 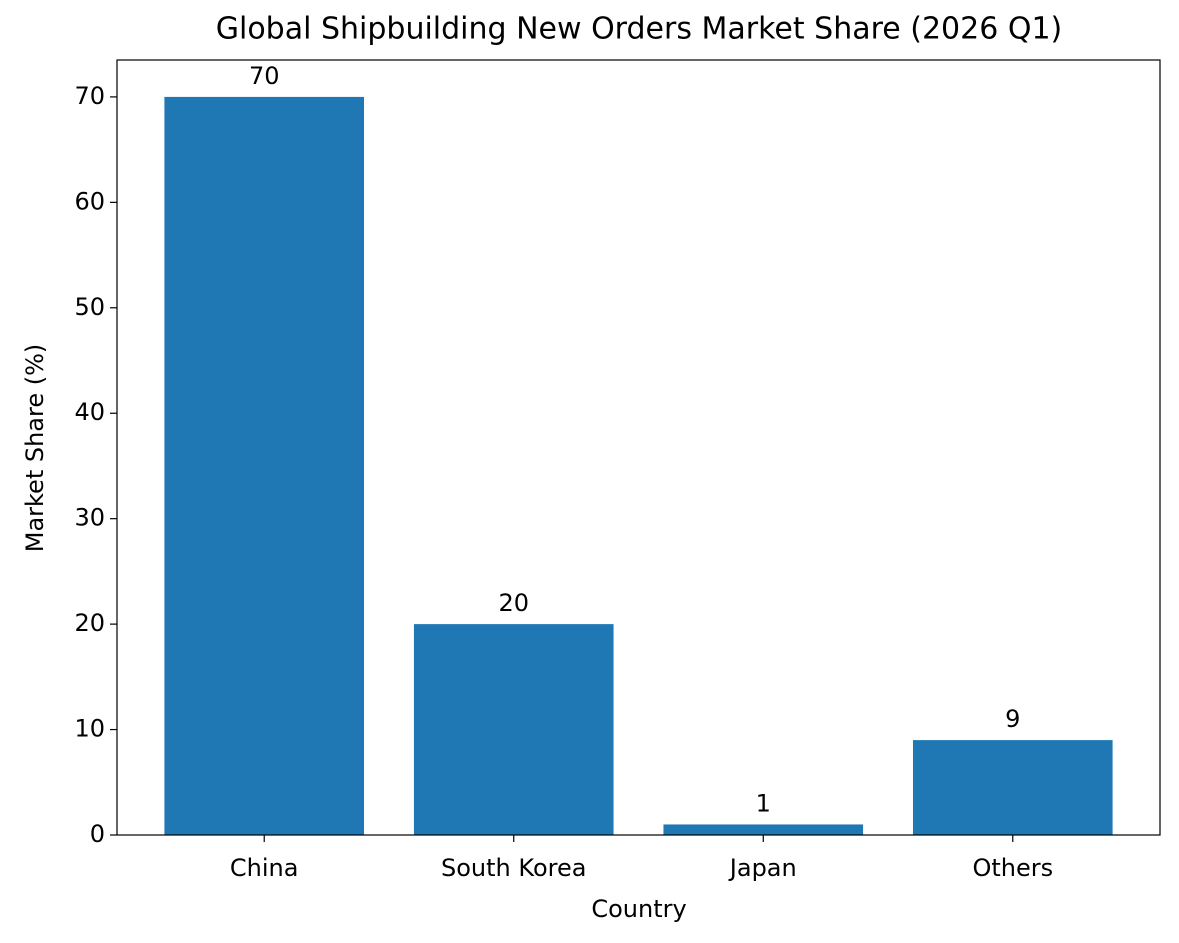 What do you see at coordinates (762, 868) in the screenshot?
I see `x-tick-label: Japan` at bounding box center [762, 868].